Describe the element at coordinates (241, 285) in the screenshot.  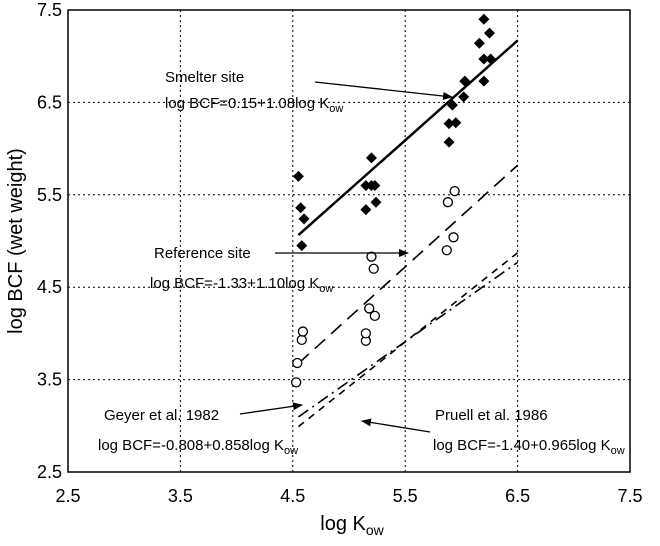
I see `annotation-reference-equation: log BCF=-1.33+1.10log Kow` at that location.